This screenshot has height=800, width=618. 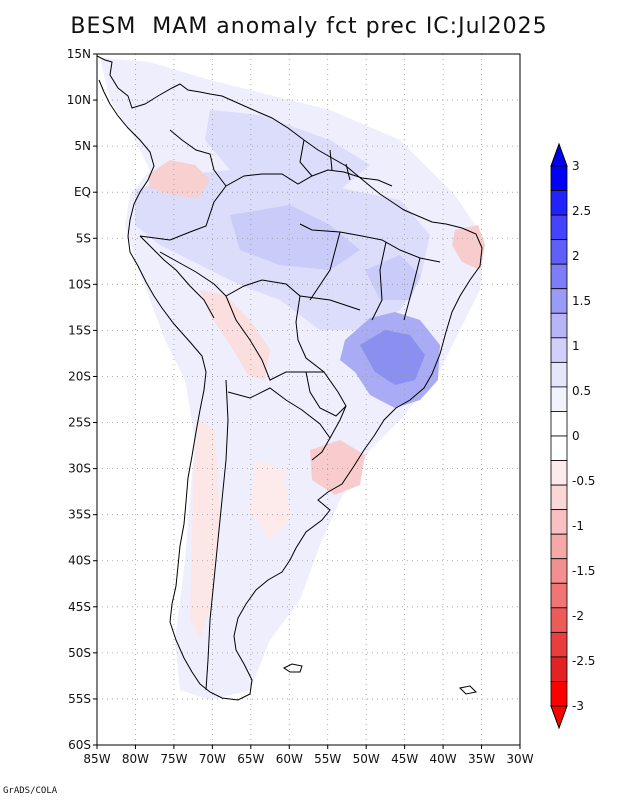 What do you see at coordinates (576, 256) in the screenshot?
I see `colorbar-label: 2` at bounding box center [576, 256].